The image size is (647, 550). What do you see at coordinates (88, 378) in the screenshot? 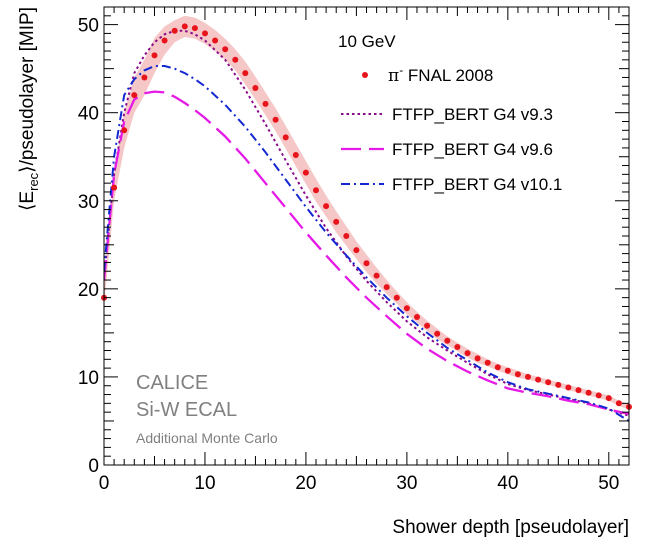
I see `y-tick-label: 10` at bounding box center [88, 378].